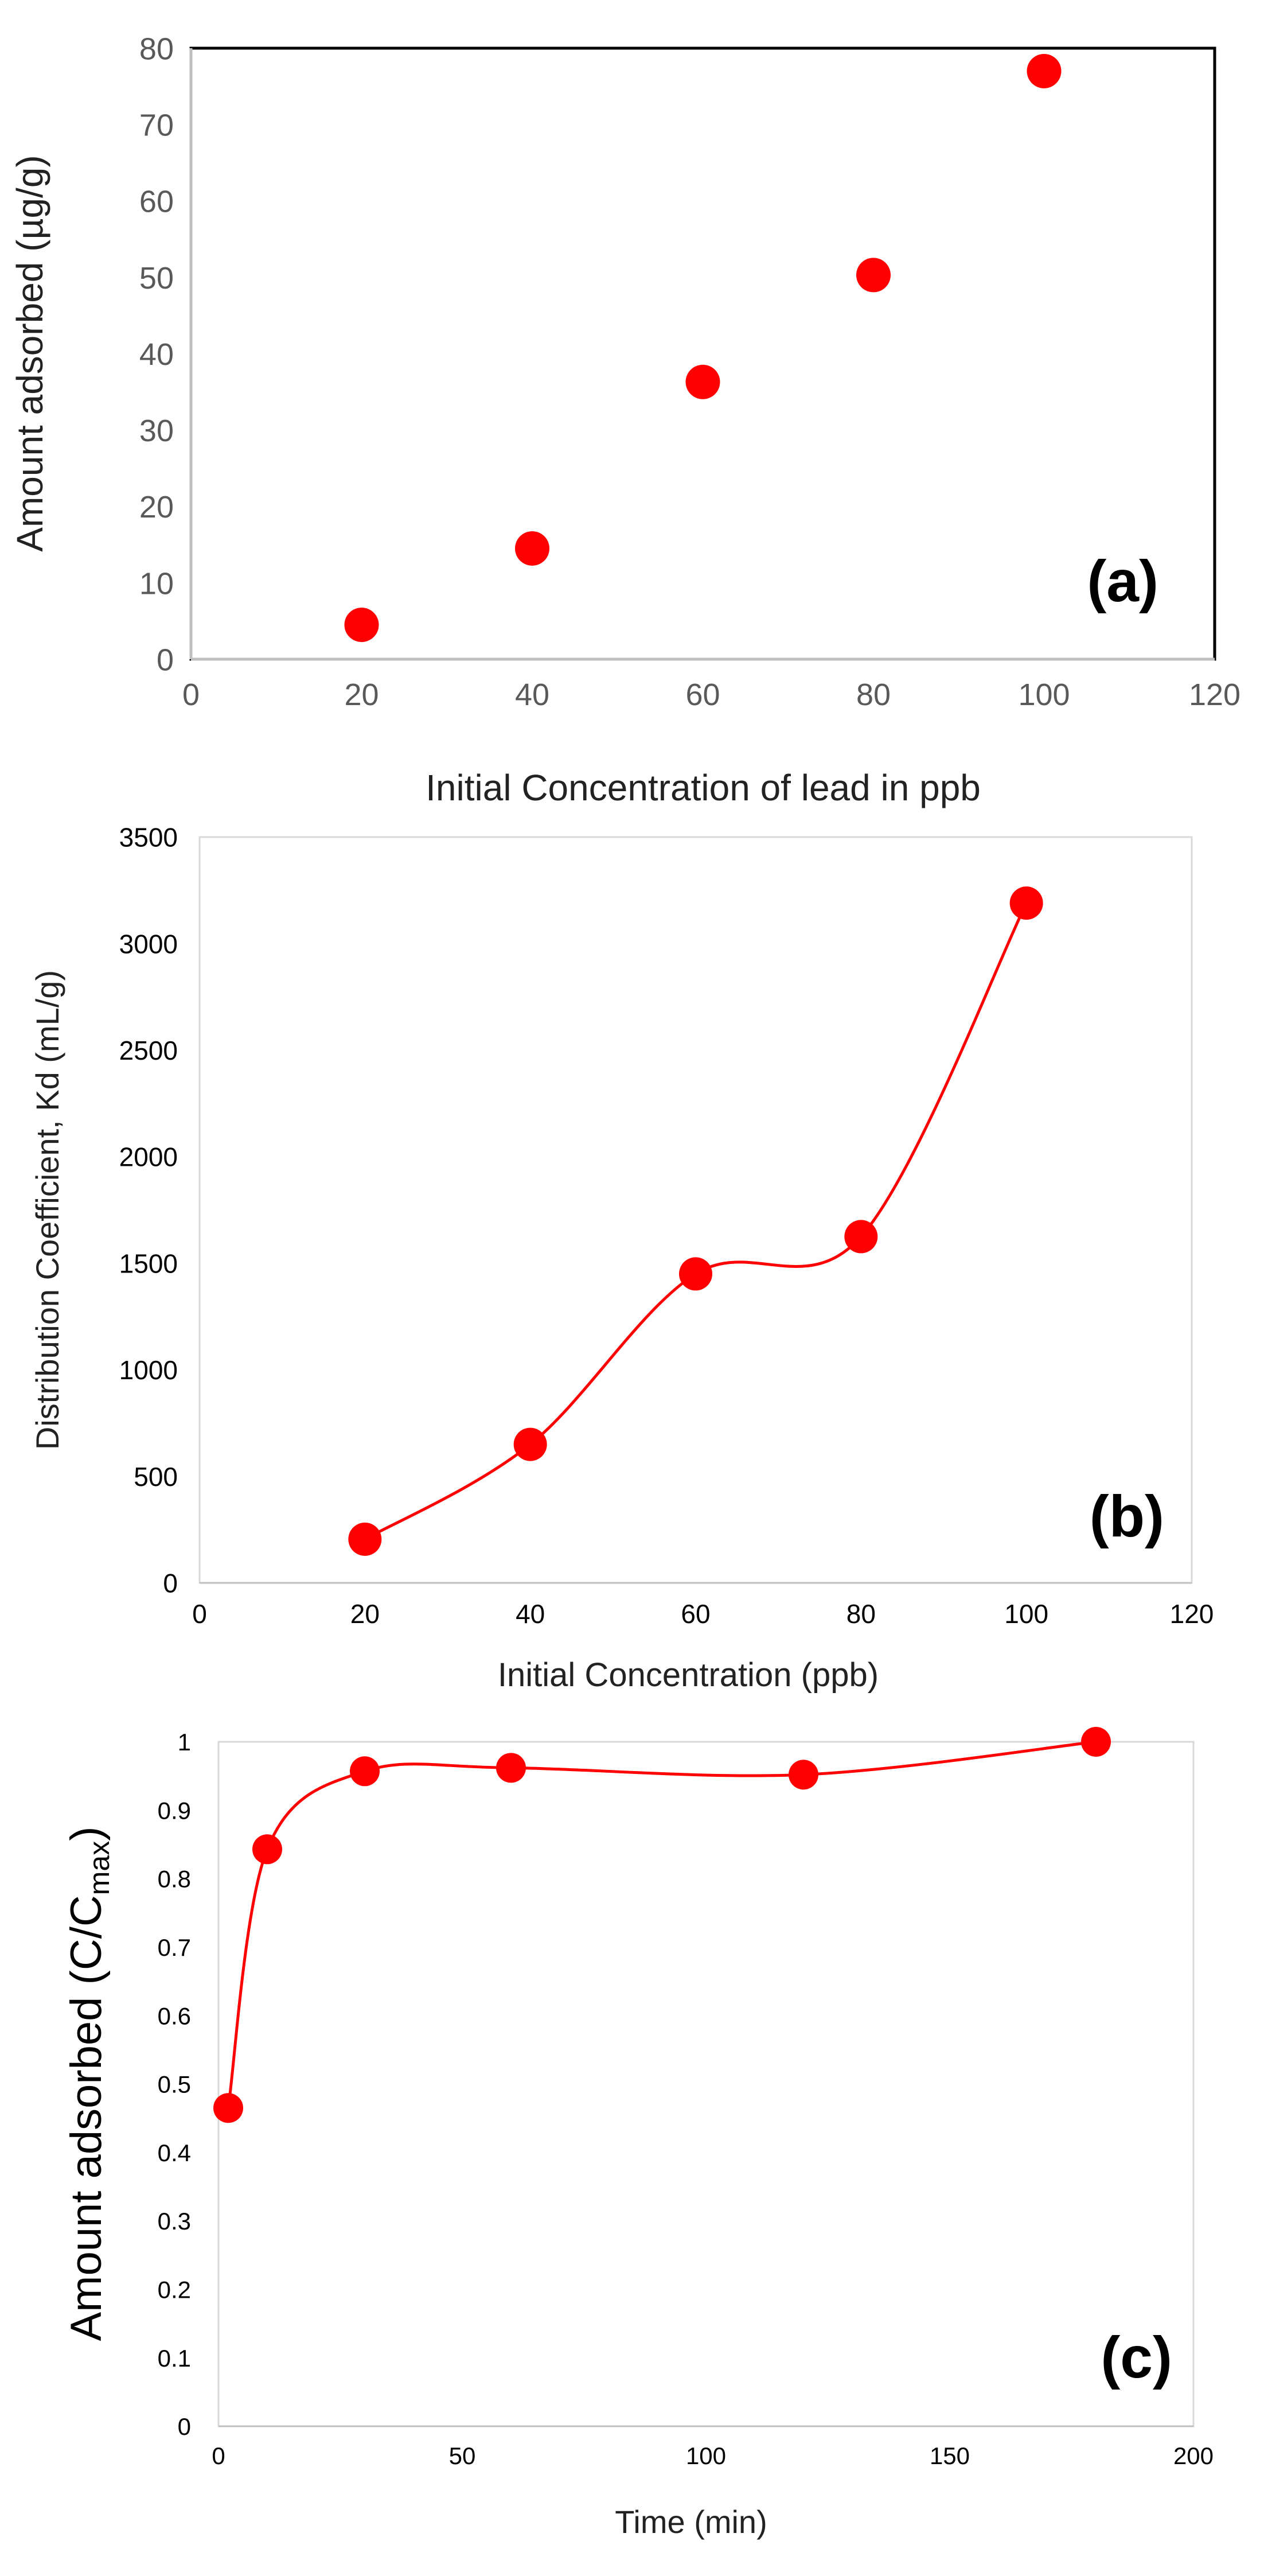 The width and height of the screenshot is (1264, 2576). I want to click on y-tick-label-b: 0, so click(170, 1583).